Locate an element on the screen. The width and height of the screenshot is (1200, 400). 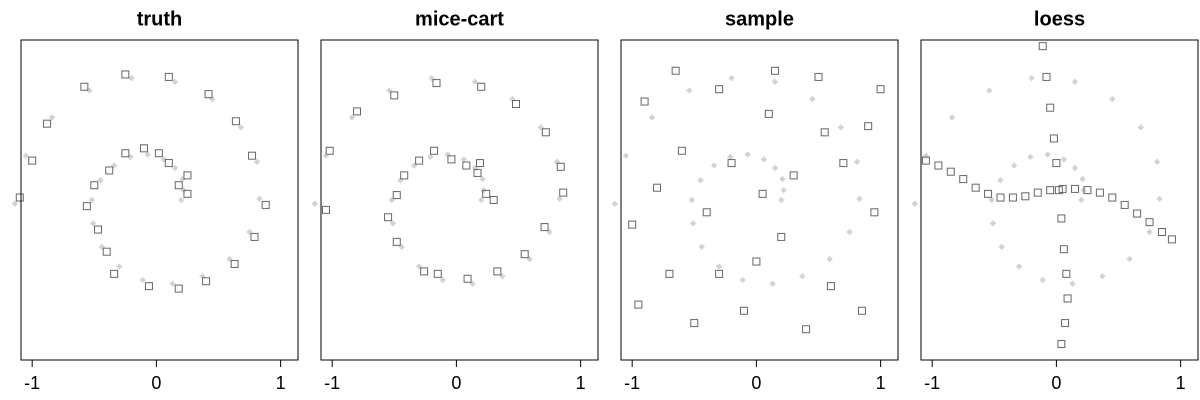
panel-title: truth is located at coordinates (160, 19).